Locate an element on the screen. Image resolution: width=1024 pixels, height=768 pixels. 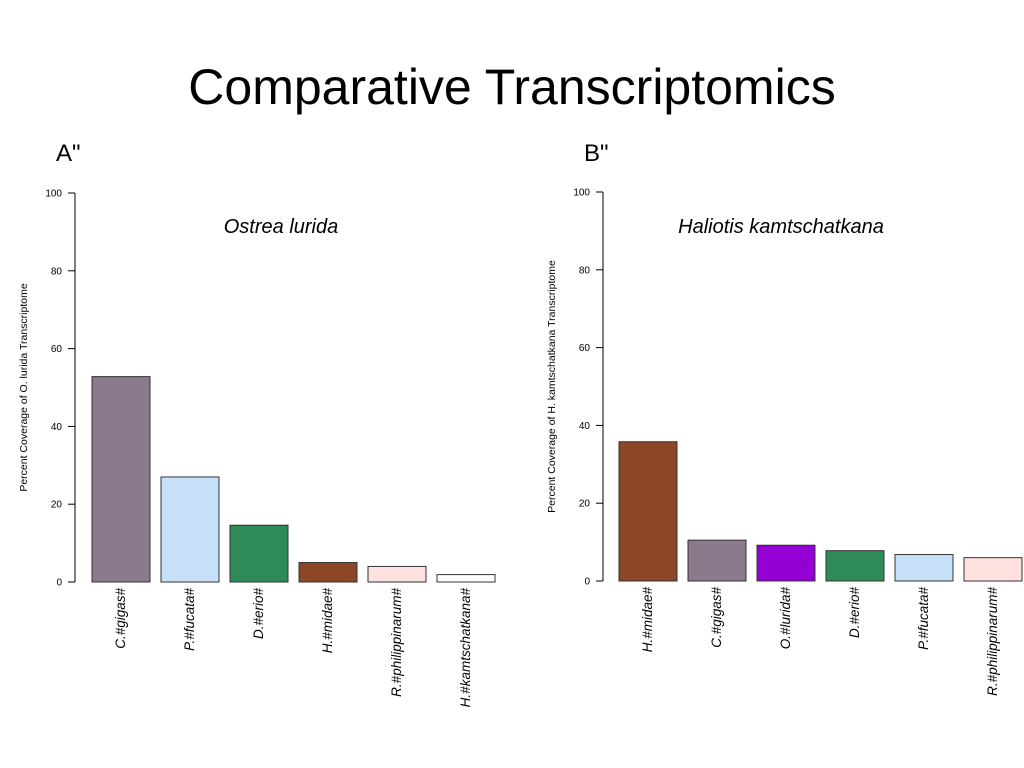
slide-title: Comparative Transcriptomics is located at coordinates (512, 87).